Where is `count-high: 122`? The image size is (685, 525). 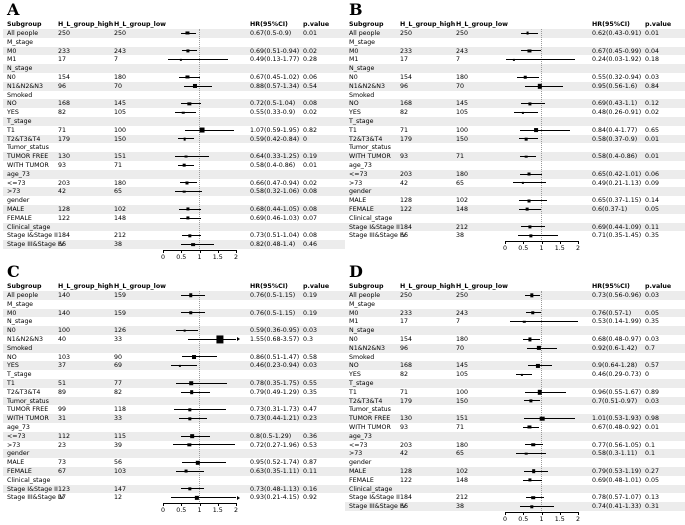
count-high: 122 is located at coordinates (406, 209).